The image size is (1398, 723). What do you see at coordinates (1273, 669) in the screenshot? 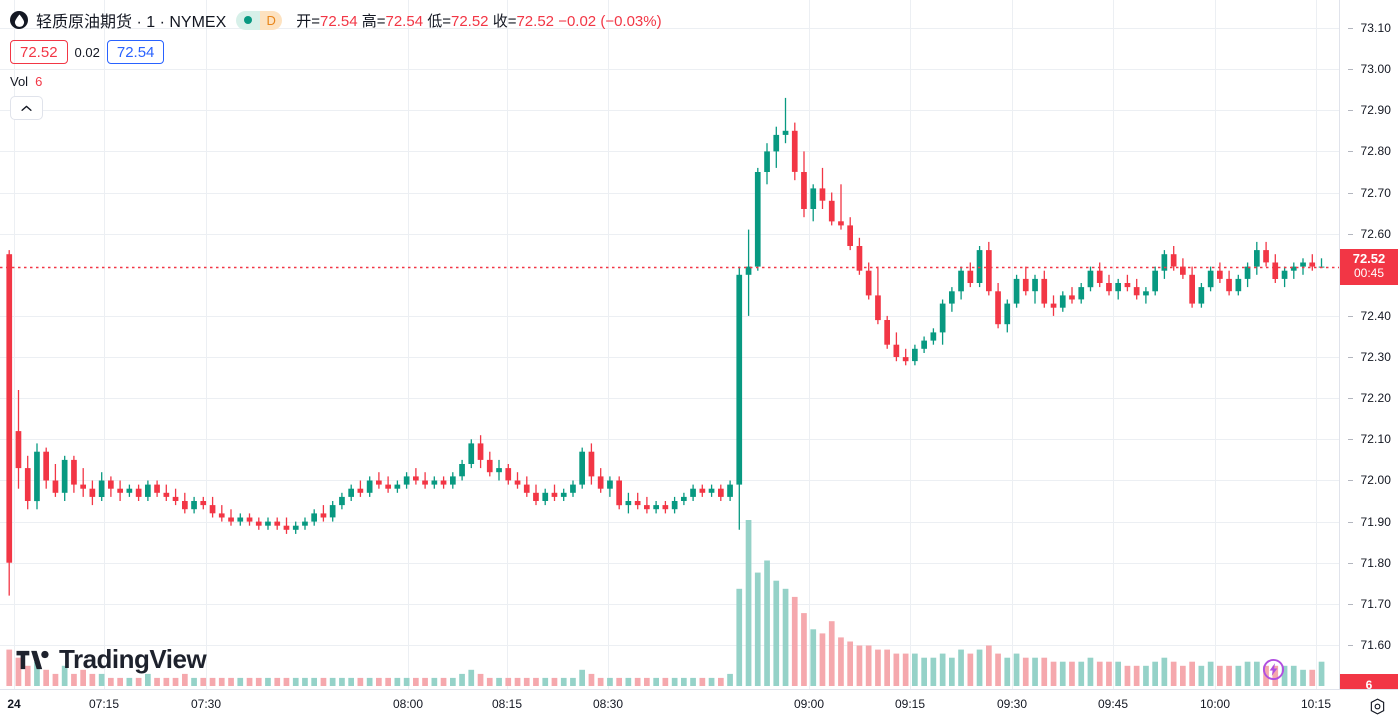
I see `lightning-bolt-icon` at bounding box center [1273, 669].